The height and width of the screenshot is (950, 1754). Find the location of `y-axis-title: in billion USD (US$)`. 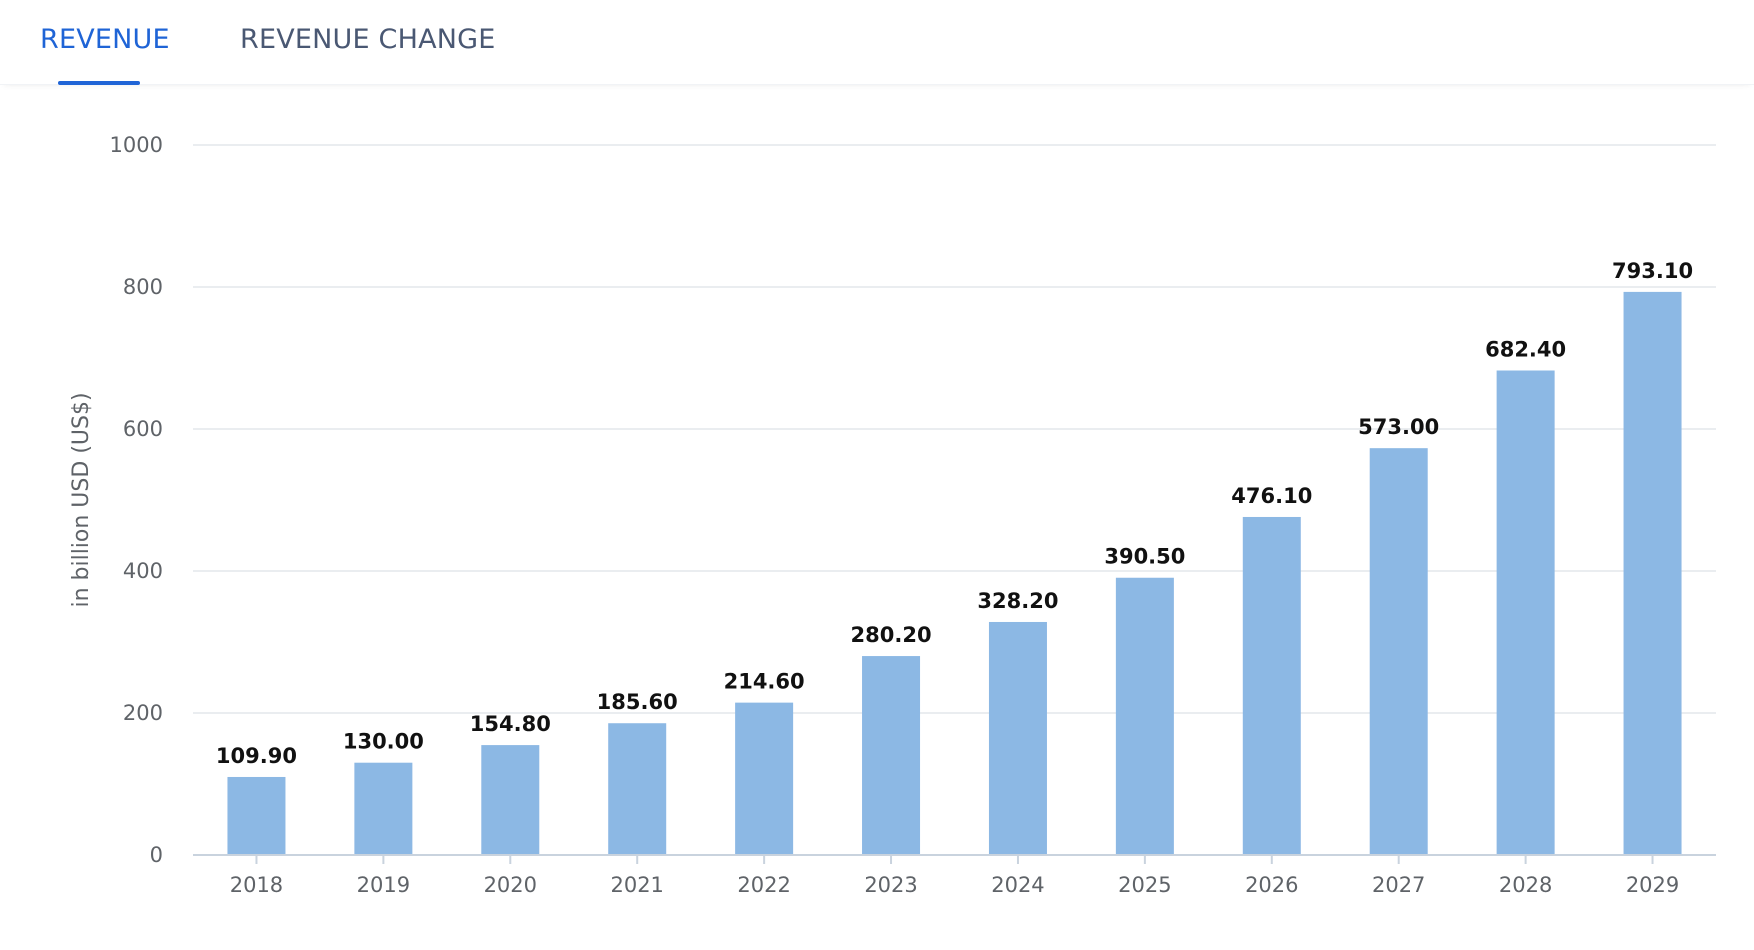

y-axis-title: in billion USD (US$) is located at coordinates (81, 499).